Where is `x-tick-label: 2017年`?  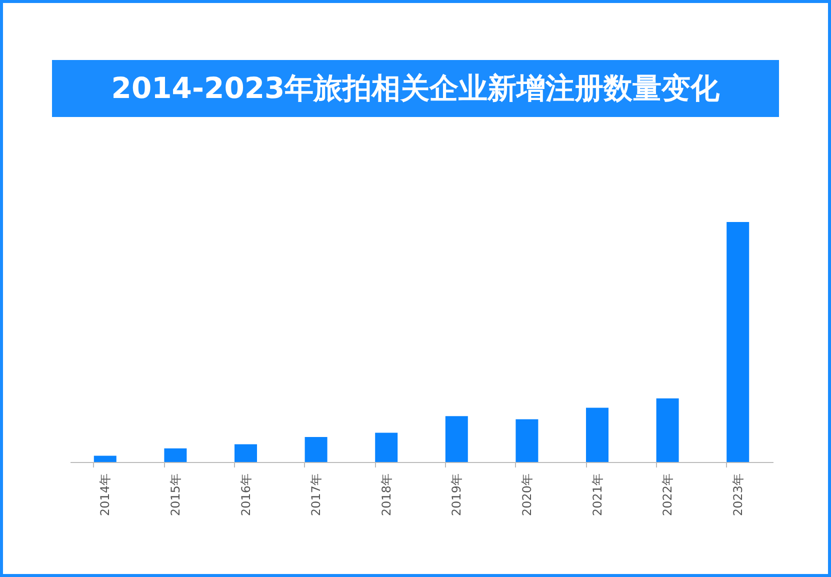
x-tick-label: 2017年 is located at coordinates (316, 495).